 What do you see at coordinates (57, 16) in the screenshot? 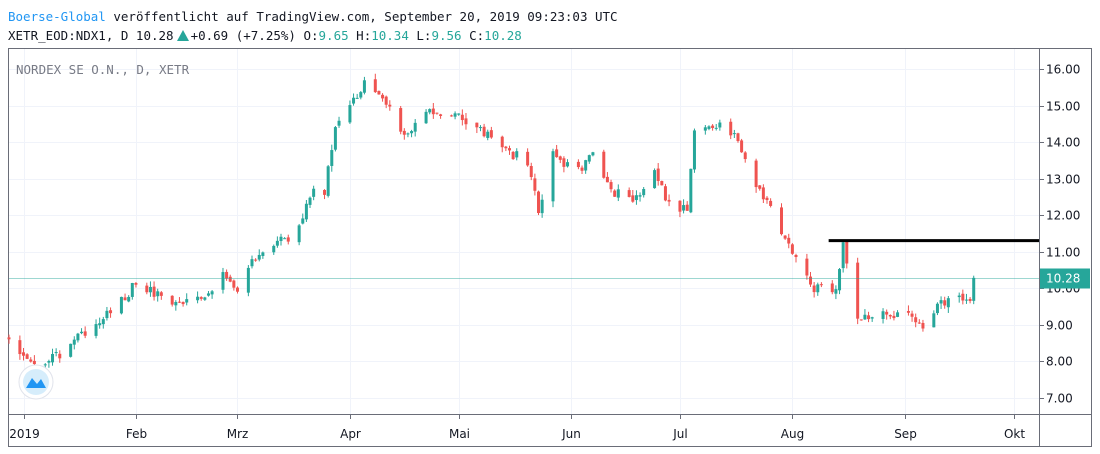
I see `brand-link: Boerse-Global` at bounding box center [57, 16].